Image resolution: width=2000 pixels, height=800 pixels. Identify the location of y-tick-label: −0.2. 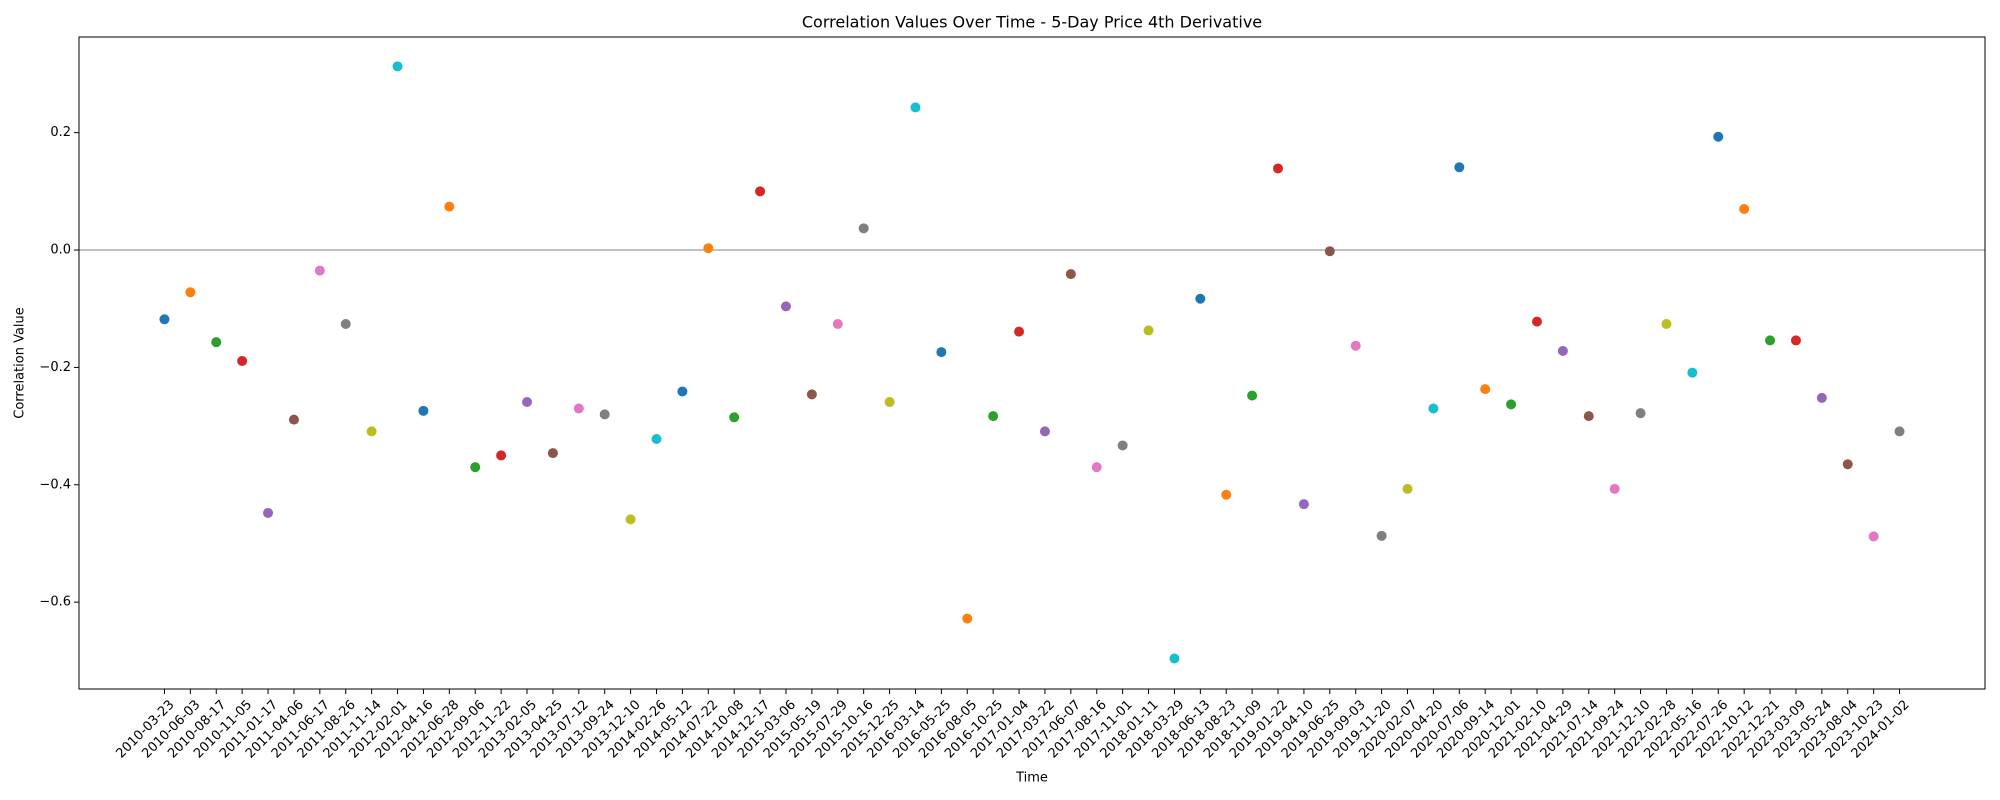
(55, 367).